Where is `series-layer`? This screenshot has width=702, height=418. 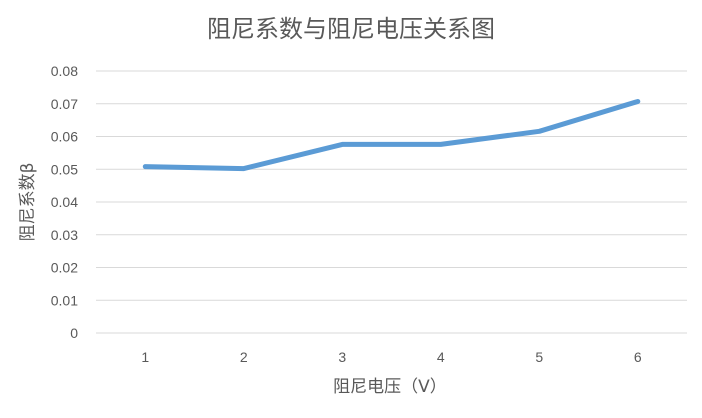 series-layer is located at coordinates (391, 135).